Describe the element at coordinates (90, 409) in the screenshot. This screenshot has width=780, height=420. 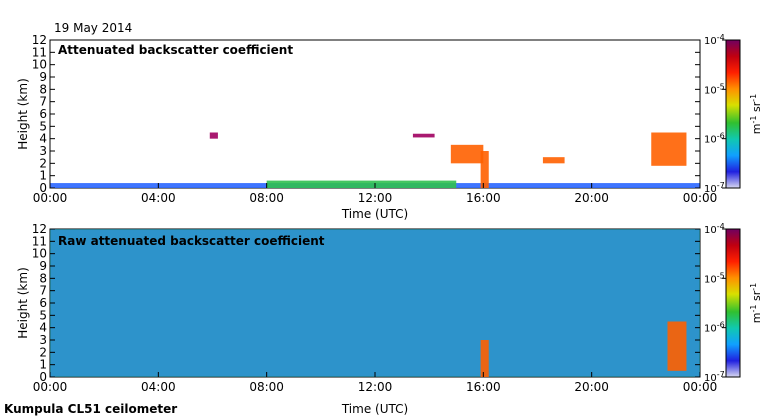
I see `instrument-label: Kumpula CL51 ceilometer` at that location.